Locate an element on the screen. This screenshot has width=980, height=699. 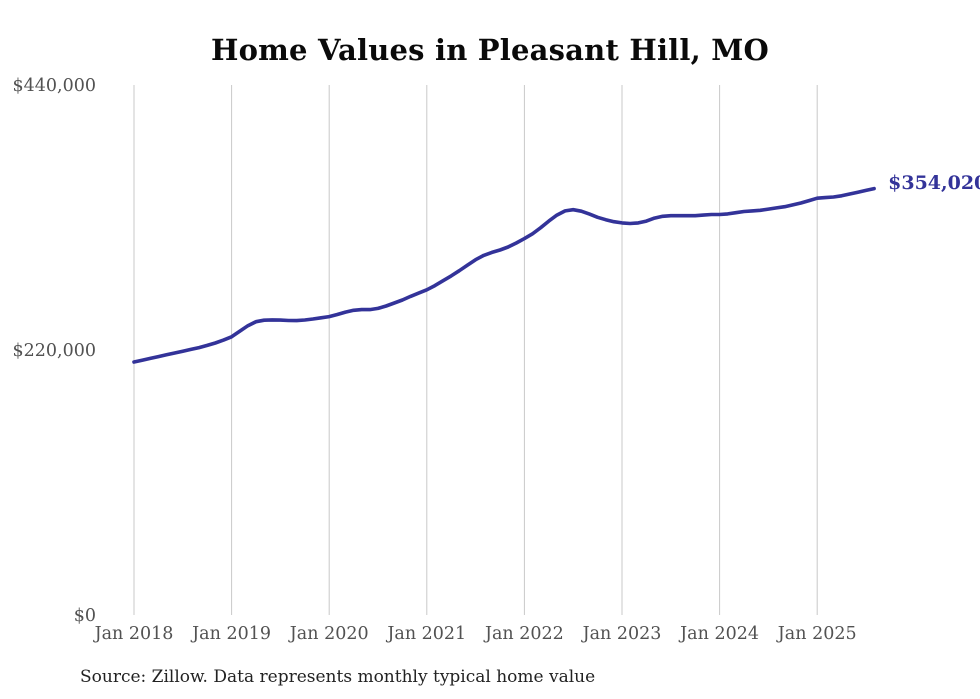
x-tick-label: Jan 2018 is located at coordinates (133, 634).